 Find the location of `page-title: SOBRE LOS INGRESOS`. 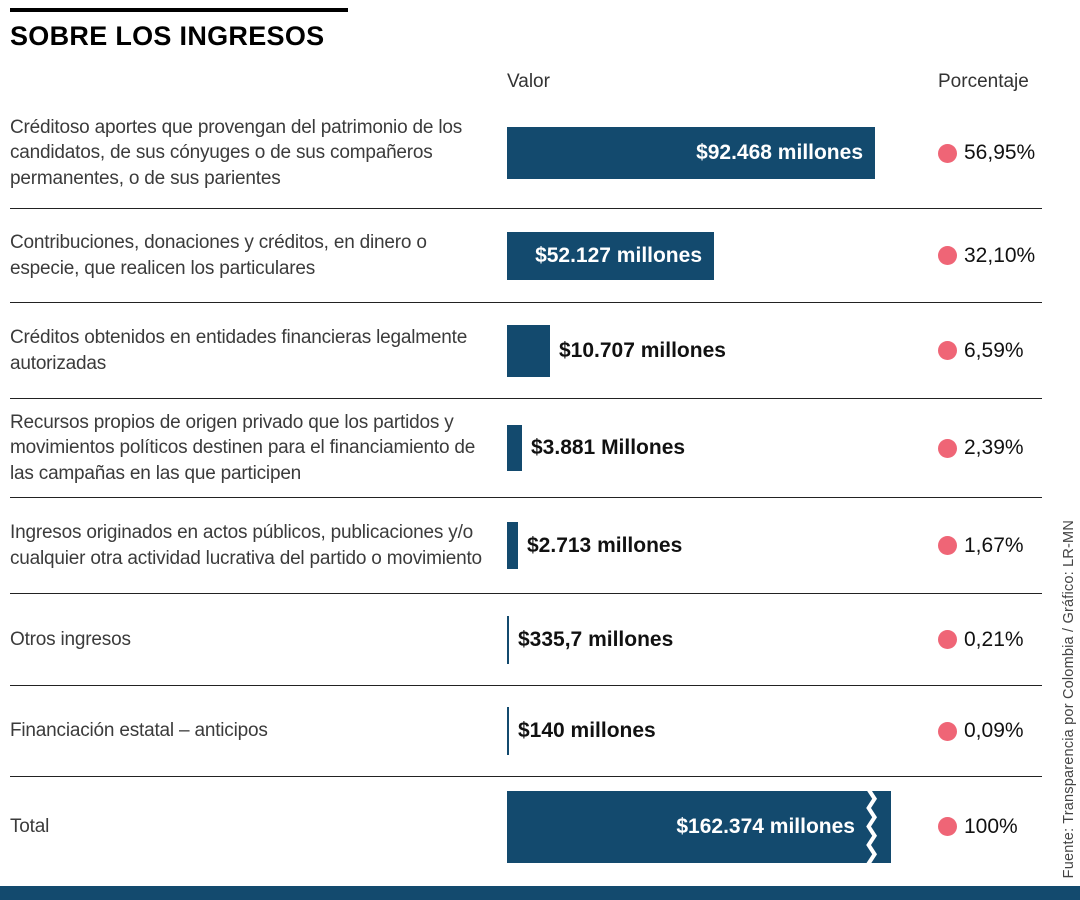

page-title: SOBRE LOS INGRESOS is located at coordinates (167, 36).